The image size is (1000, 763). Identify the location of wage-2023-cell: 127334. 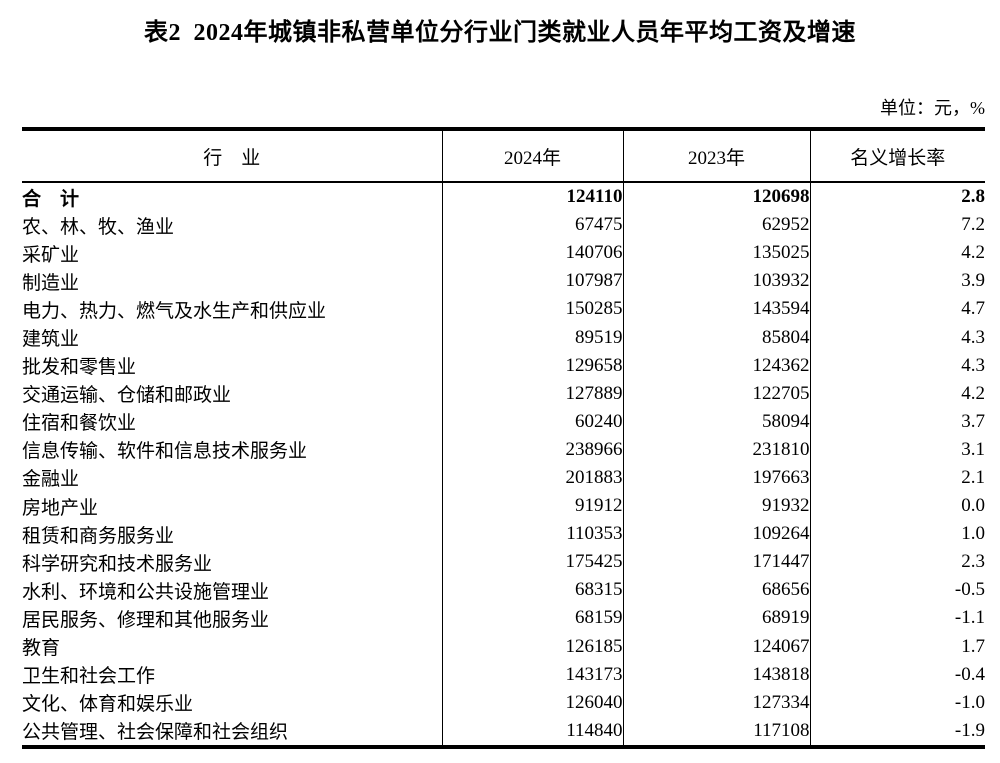
(716, 702).